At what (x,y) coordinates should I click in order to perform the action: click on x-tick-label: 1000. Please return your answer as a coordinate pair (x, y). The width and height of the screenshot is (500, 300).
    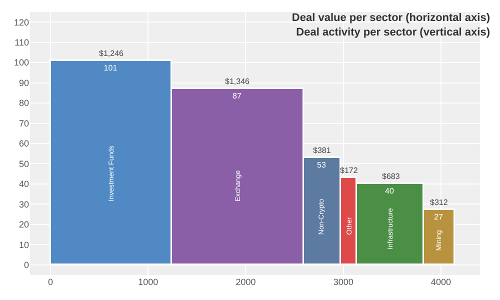
    Looking at the image, I should click on (148, 282).